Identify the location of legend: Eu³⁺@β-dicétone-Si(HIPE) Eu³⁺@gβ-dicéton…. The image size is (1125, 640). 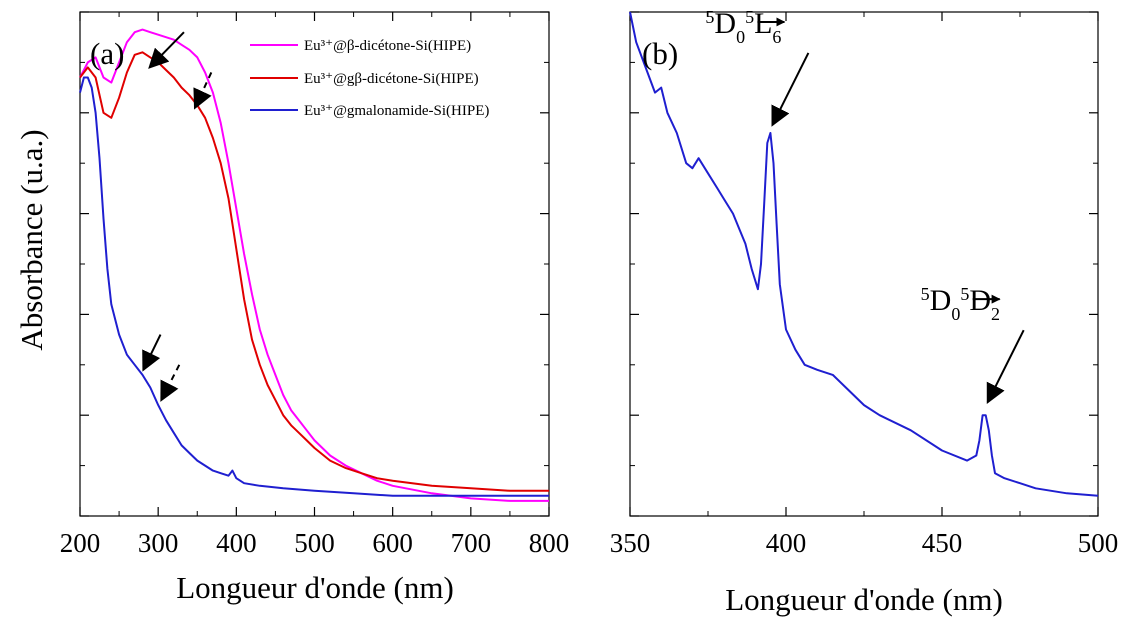
(369, 78).